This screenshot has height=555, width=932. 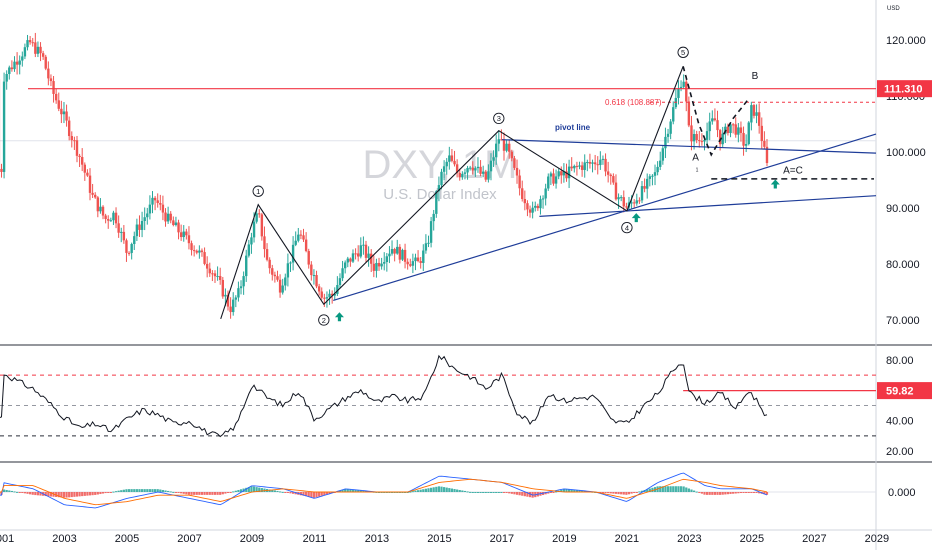 I want to click on time-axis-tick-label: 2003, so click(x=64, y=539).